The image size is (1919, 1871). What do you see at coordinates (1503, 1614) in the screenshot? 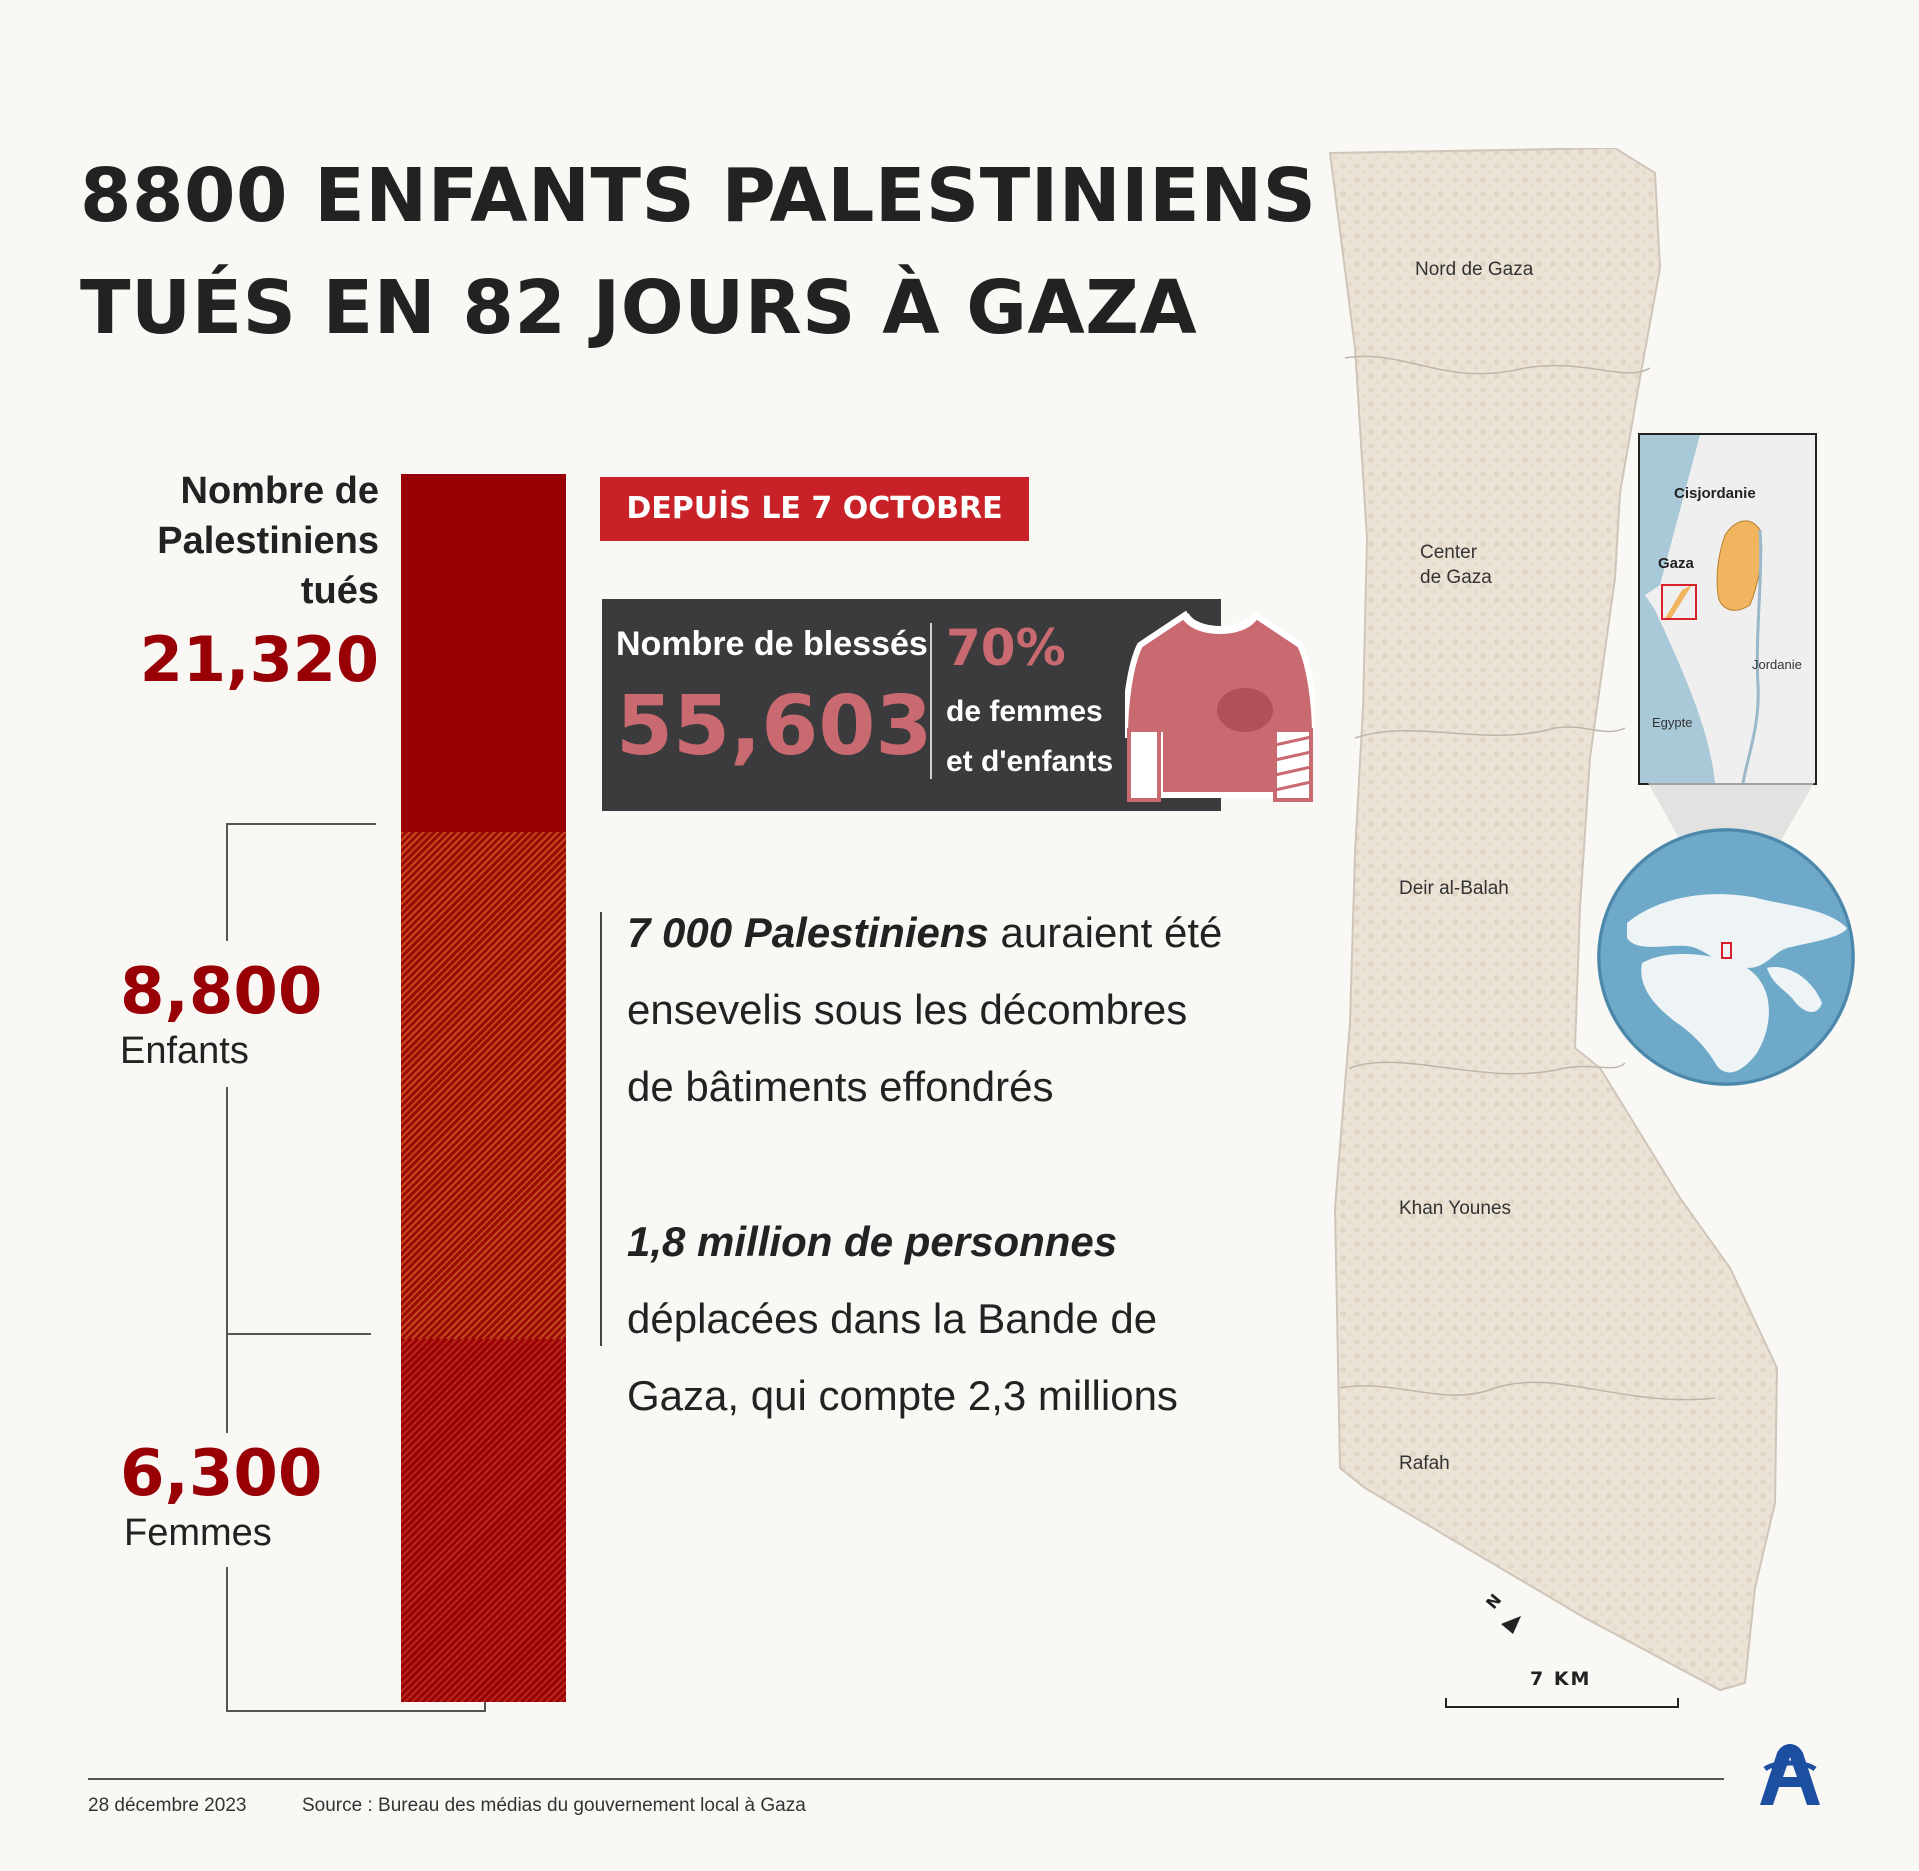
I see `north-arrow: N` at bounding box center [1503, 1614].